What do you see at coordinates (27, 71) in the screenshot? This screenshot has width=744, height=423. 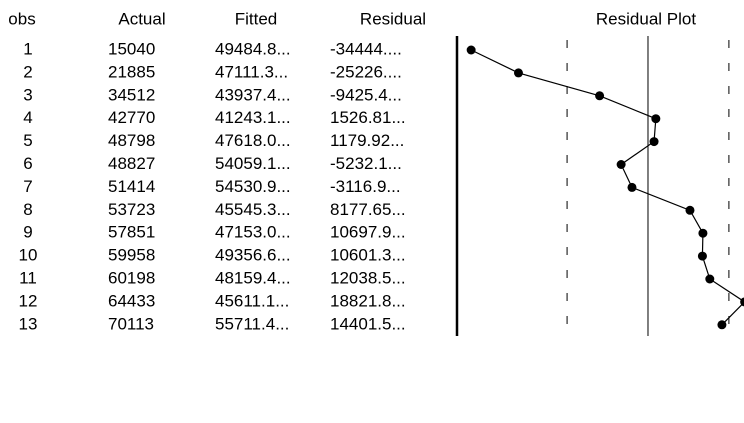 I see `cell: 2` at bounding box center [27, 71].